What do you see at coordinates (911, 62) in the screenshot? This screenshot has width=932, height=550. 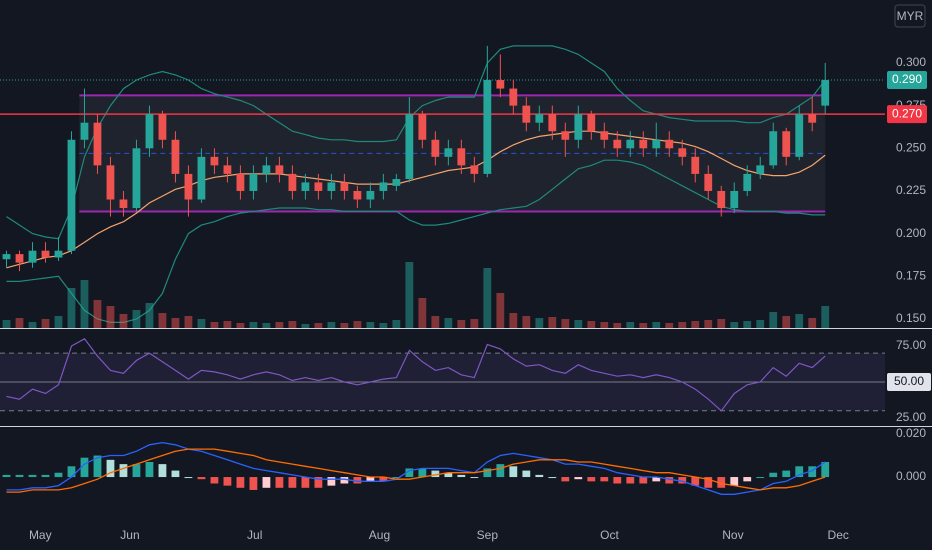 I see `price-tick-label: 0.300` at bounding box center [911, 62].